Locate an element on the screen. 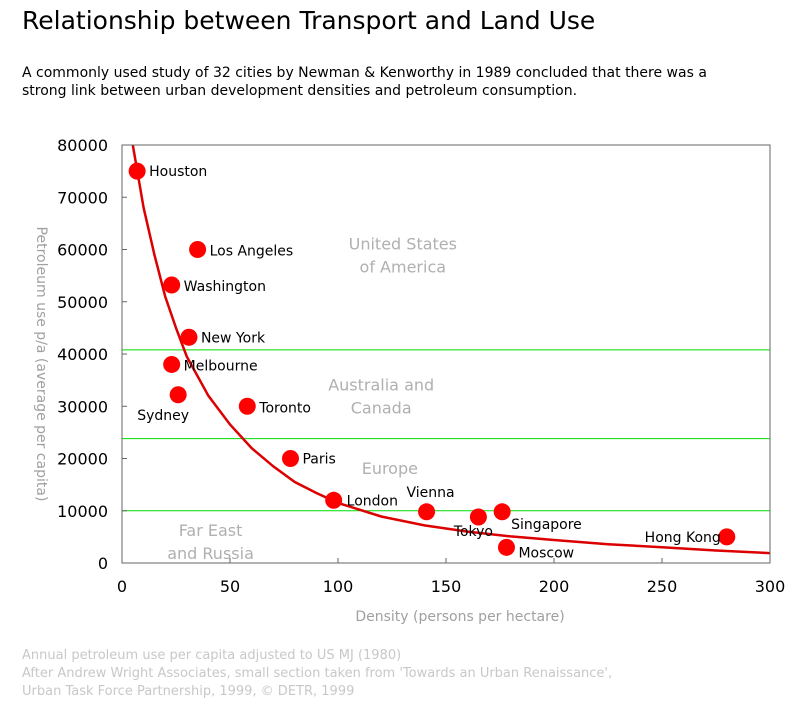  region-label: United States of America is located at coordinates (403, 256).